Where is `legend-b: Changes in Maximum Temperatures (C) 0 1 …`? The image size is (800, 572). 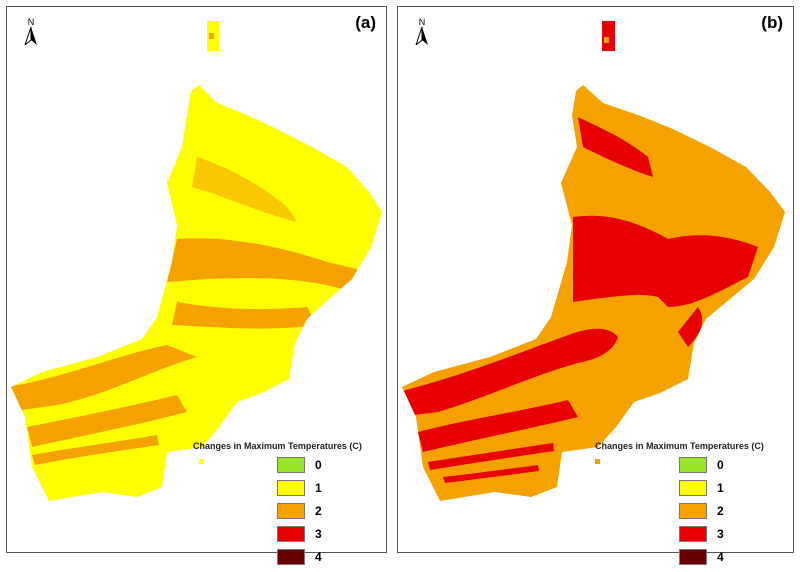 legend-b: Changes in Maximum Temperatures (C) 0 1 … is located at coordinates (679, 506).